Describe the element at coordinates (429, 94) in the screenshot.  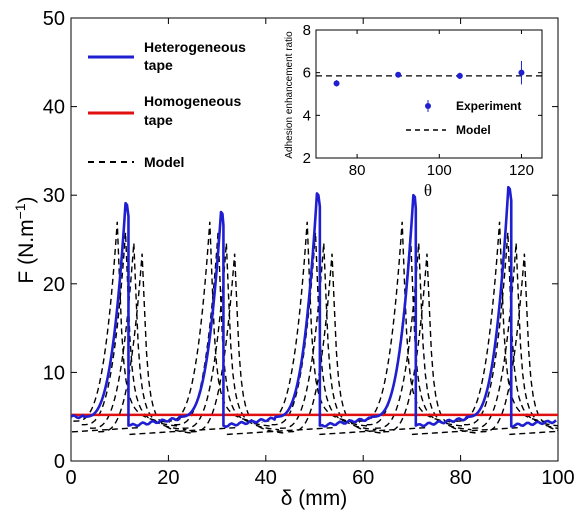
I see `inset-plot-frame` at that location.